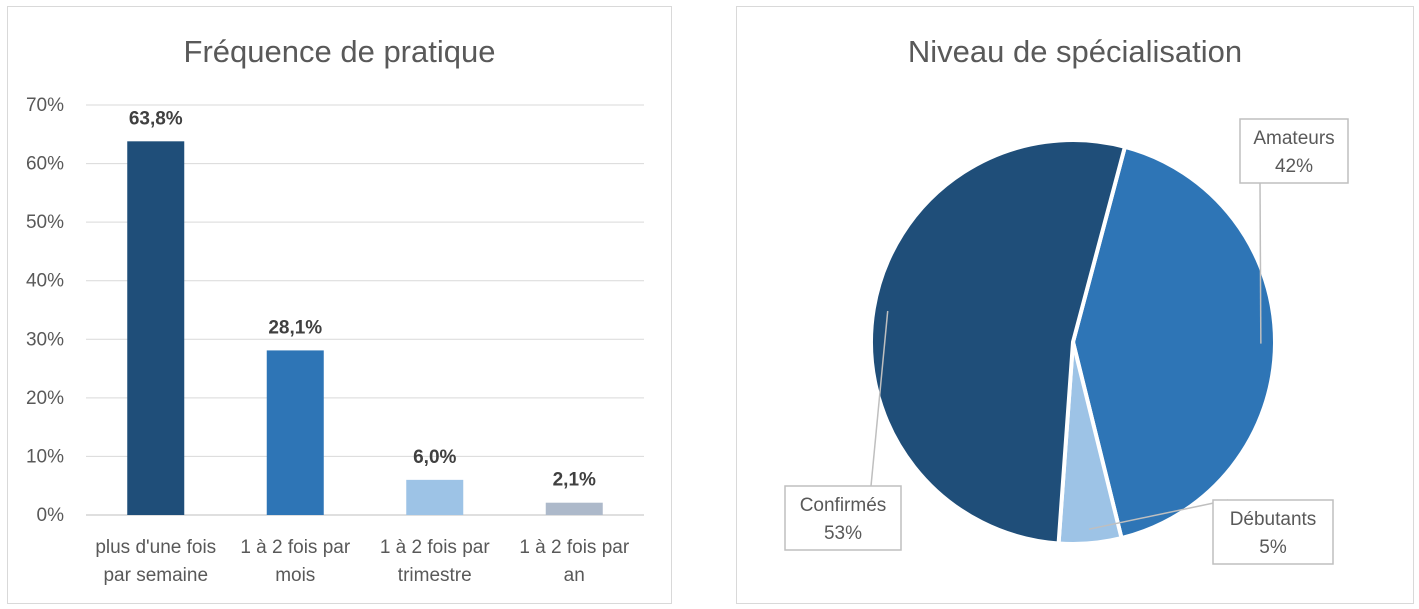 This screenshot has width=1419, height=609. Describe the element at coordinates (574, 480) in the screenshot. I see `data-label: 2,1%` at that location.